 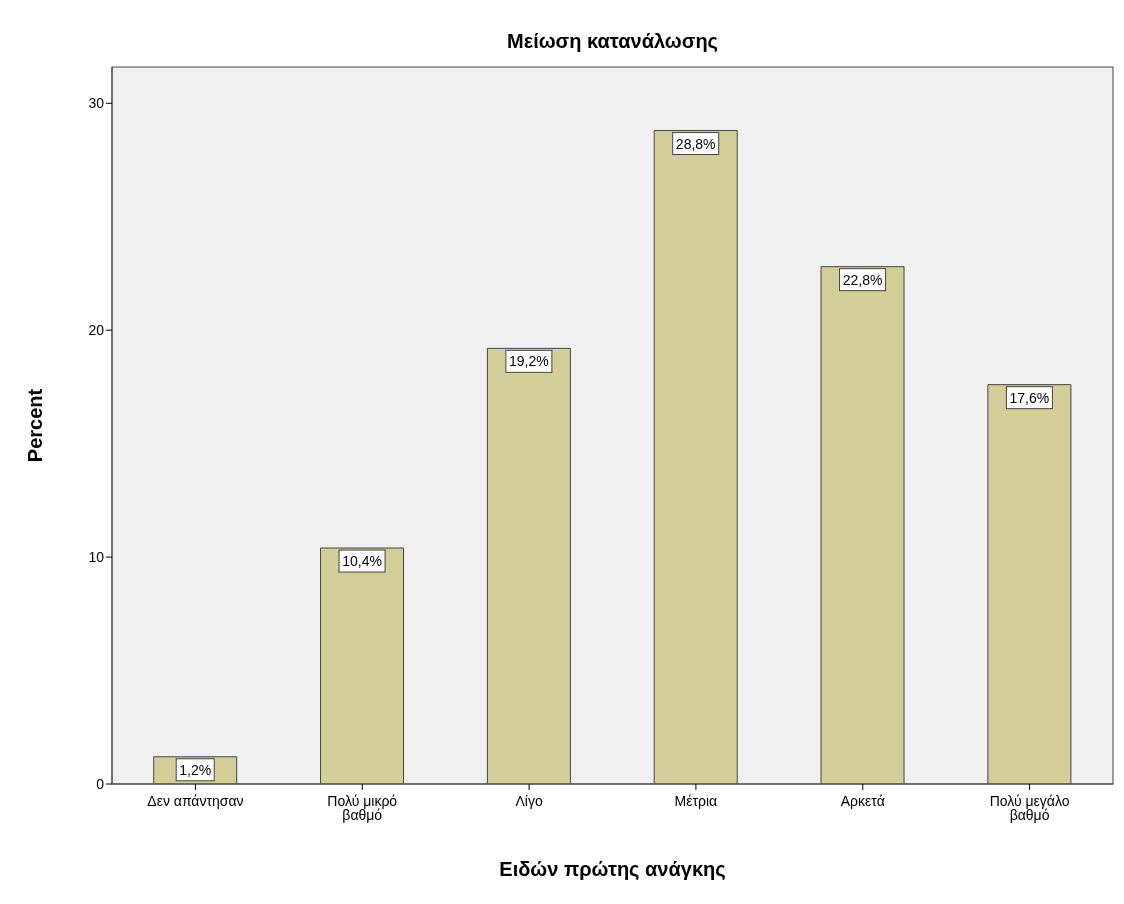 I want to click on y-axis-title: Percent, so click(x=35, y=425).